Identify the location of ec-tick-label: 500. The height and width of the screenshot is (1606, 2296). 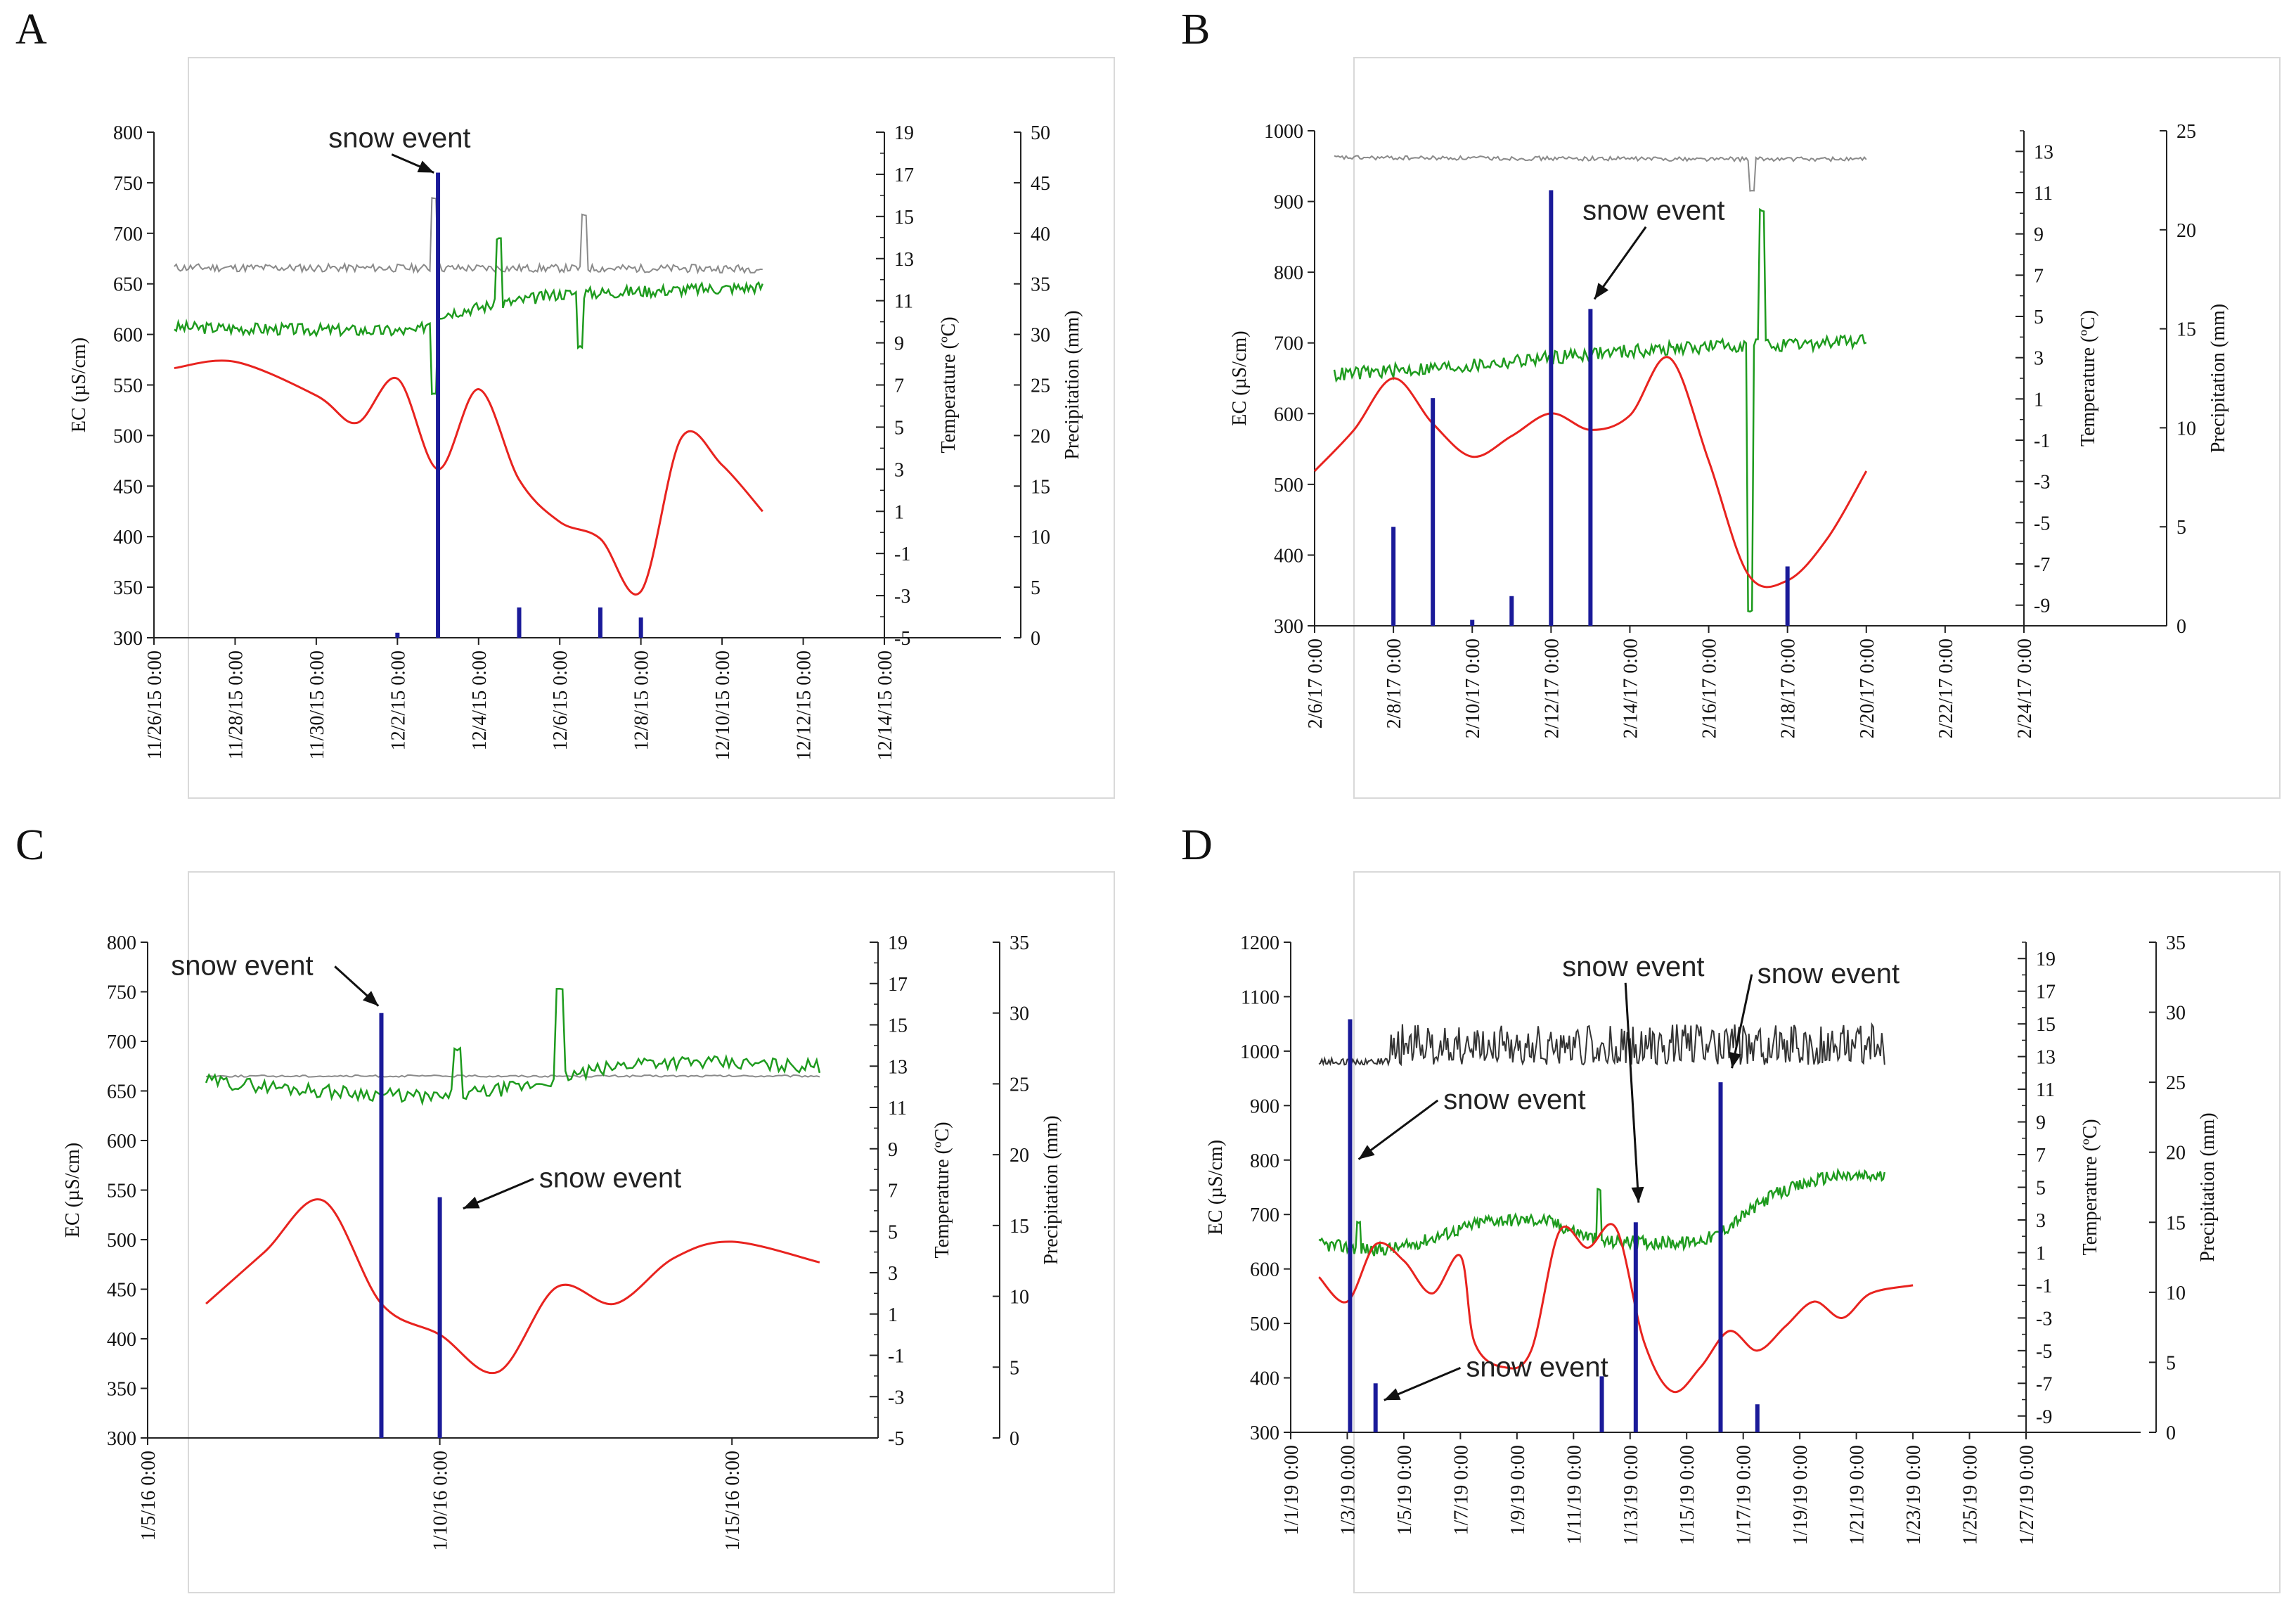
(122, 1241).